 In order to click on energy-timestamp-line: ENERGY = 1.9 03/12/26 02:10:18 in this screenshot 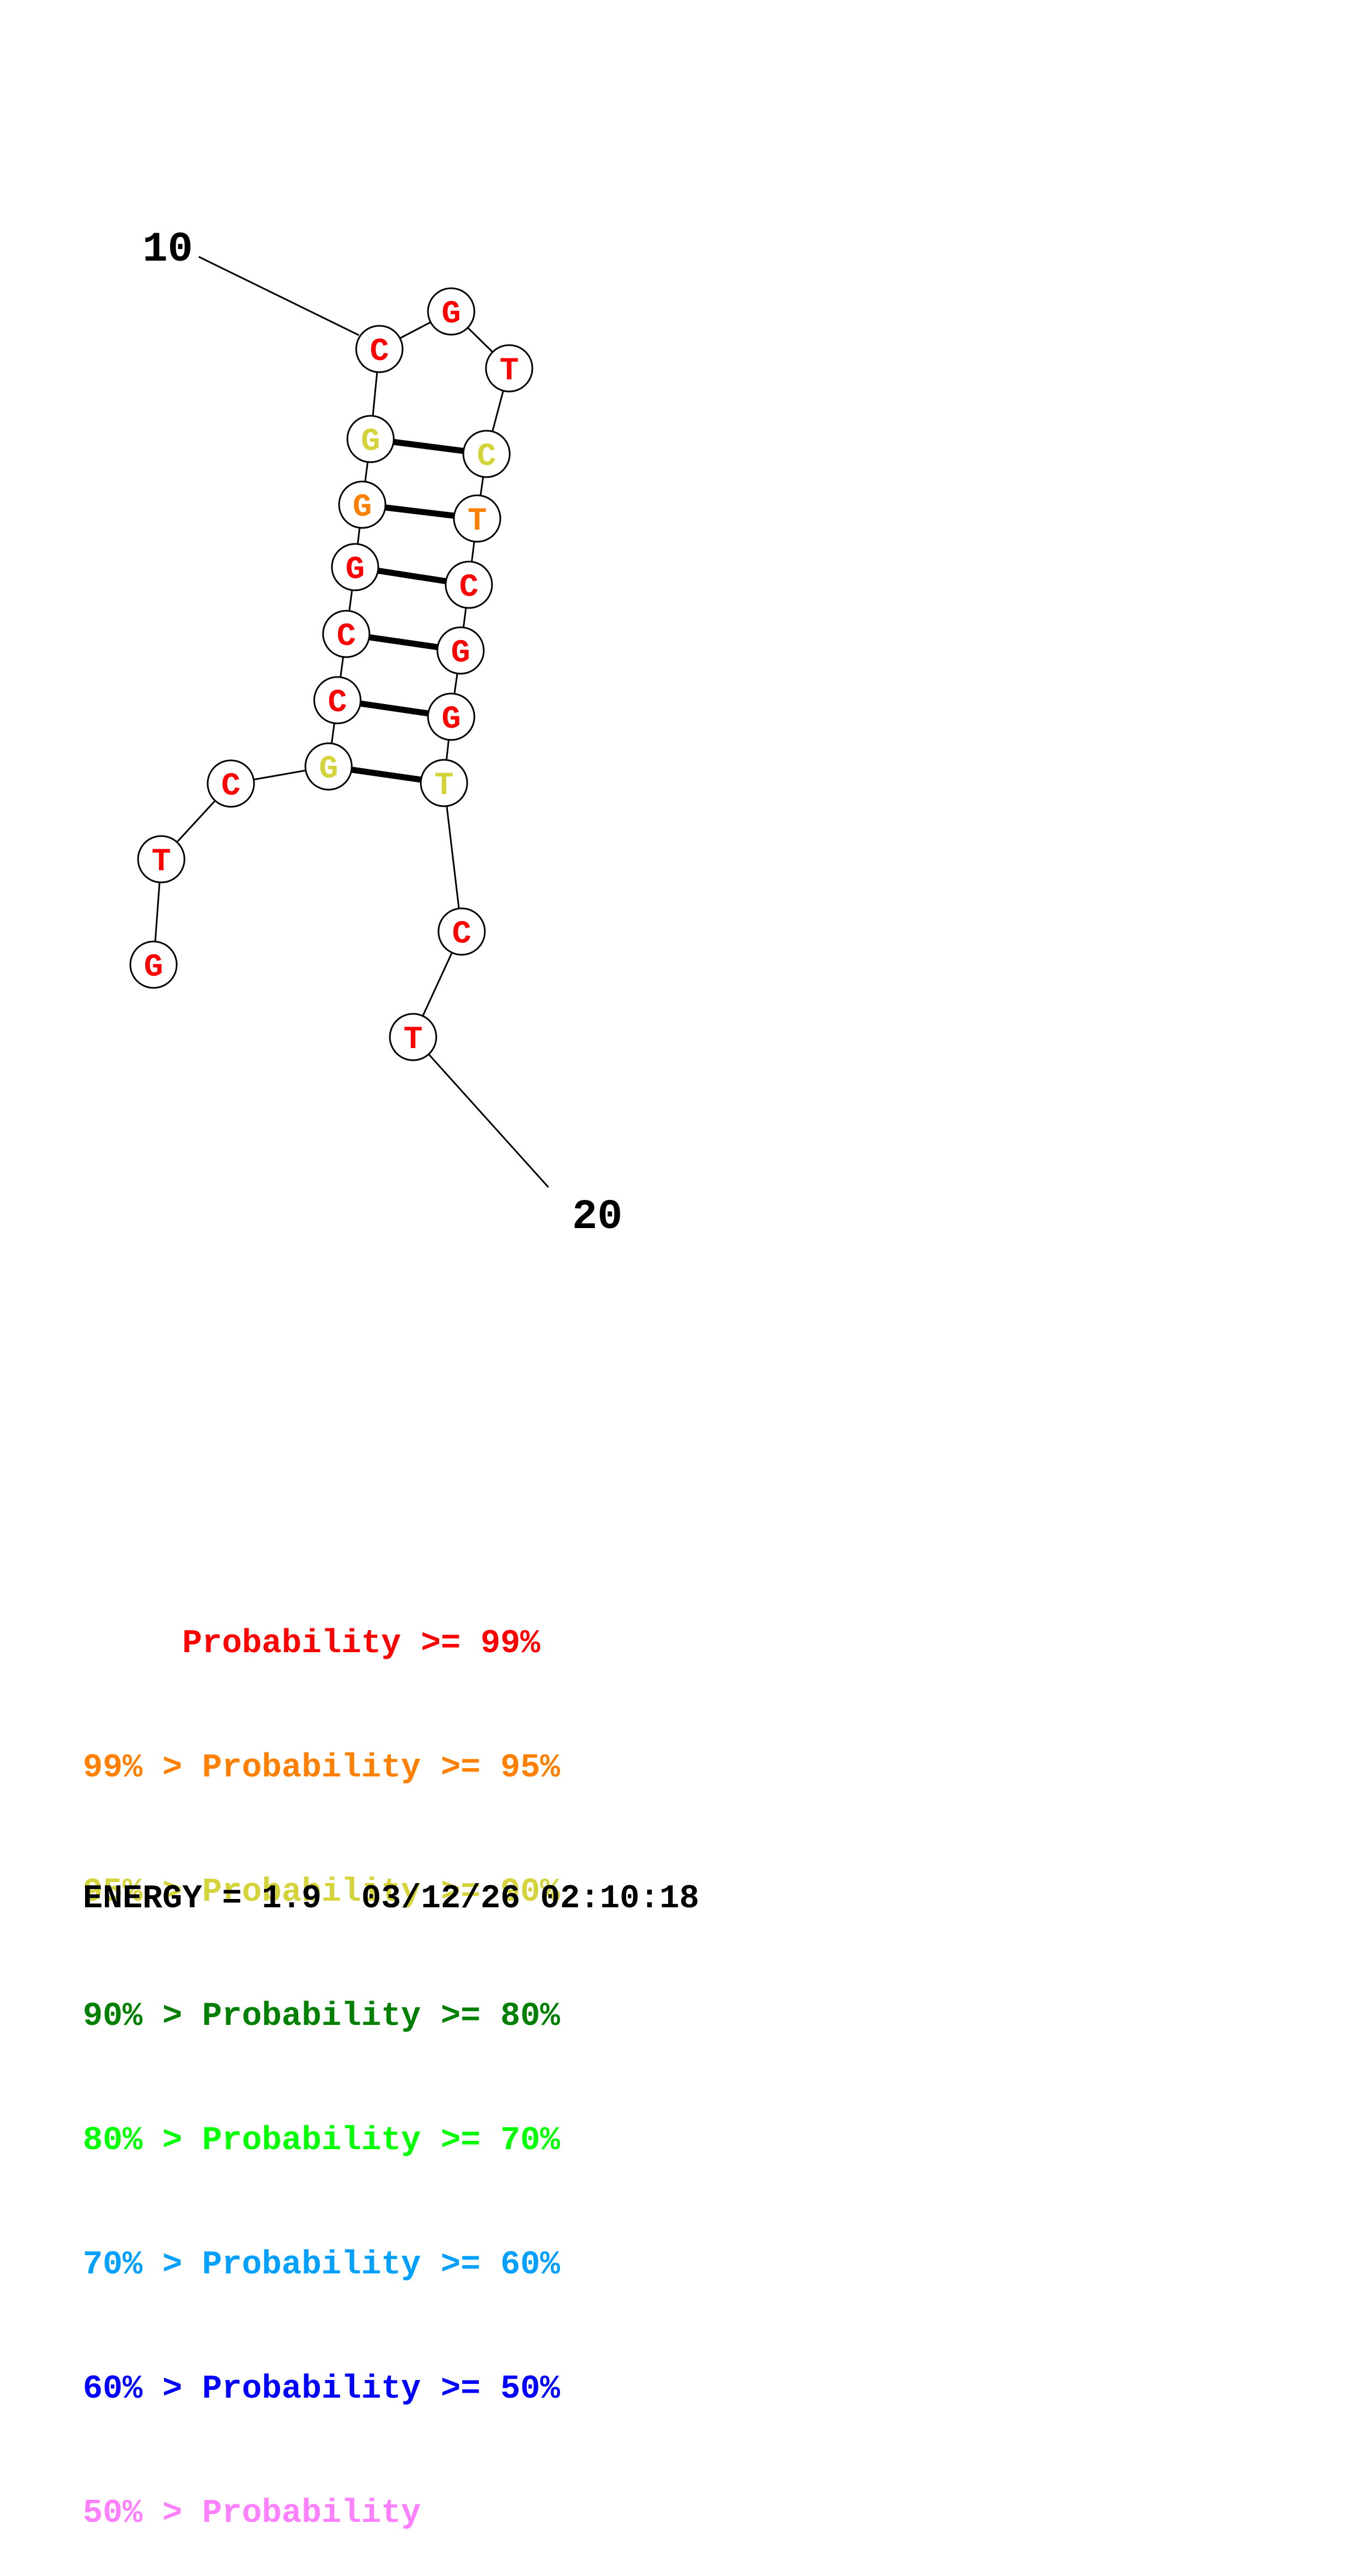, I will do `click(391, 1899)`.